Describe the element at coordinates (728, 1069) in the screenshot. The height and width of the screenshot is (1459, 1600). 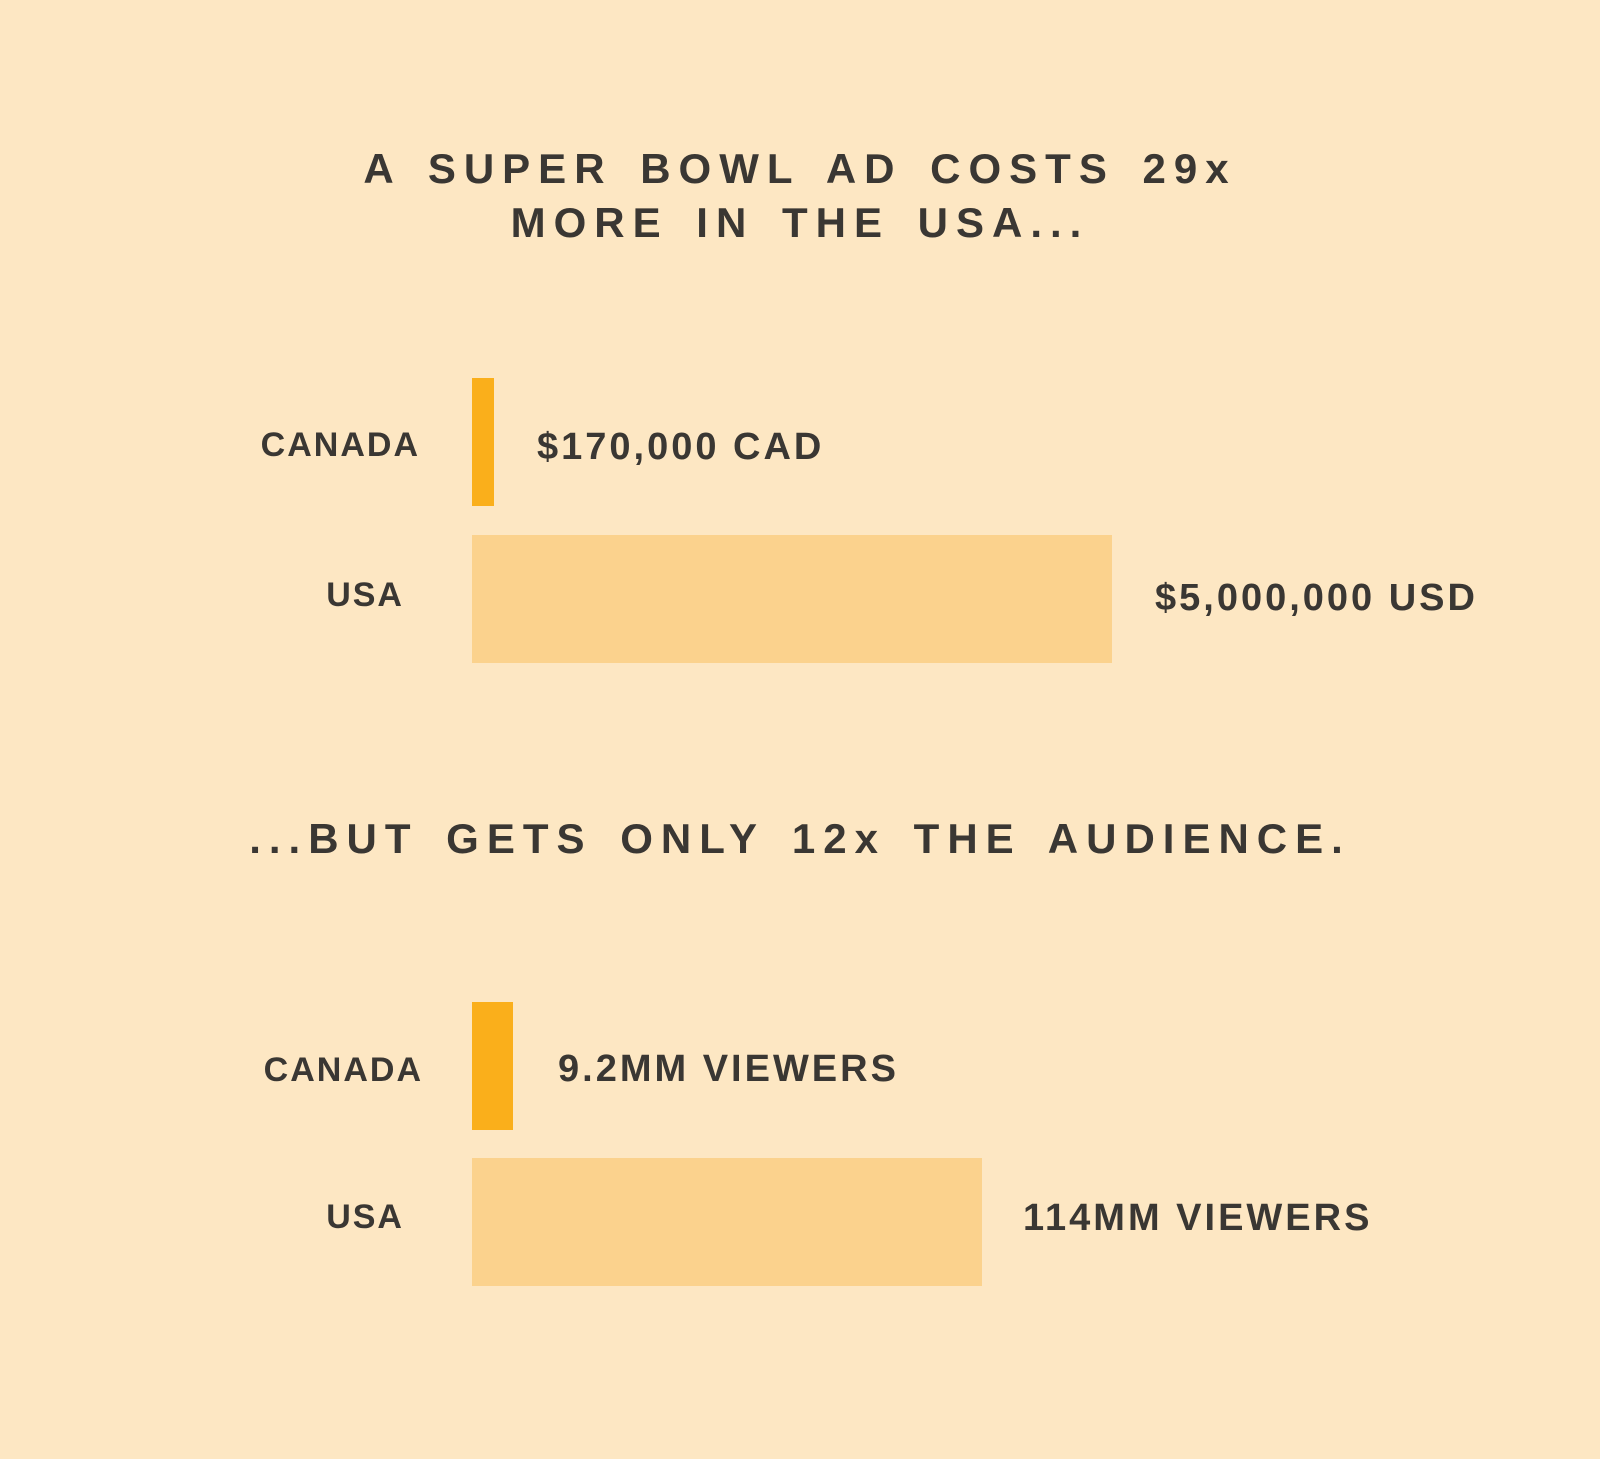
I see `chart2-canada-value: 9.2MM VIEWERS` at that location.